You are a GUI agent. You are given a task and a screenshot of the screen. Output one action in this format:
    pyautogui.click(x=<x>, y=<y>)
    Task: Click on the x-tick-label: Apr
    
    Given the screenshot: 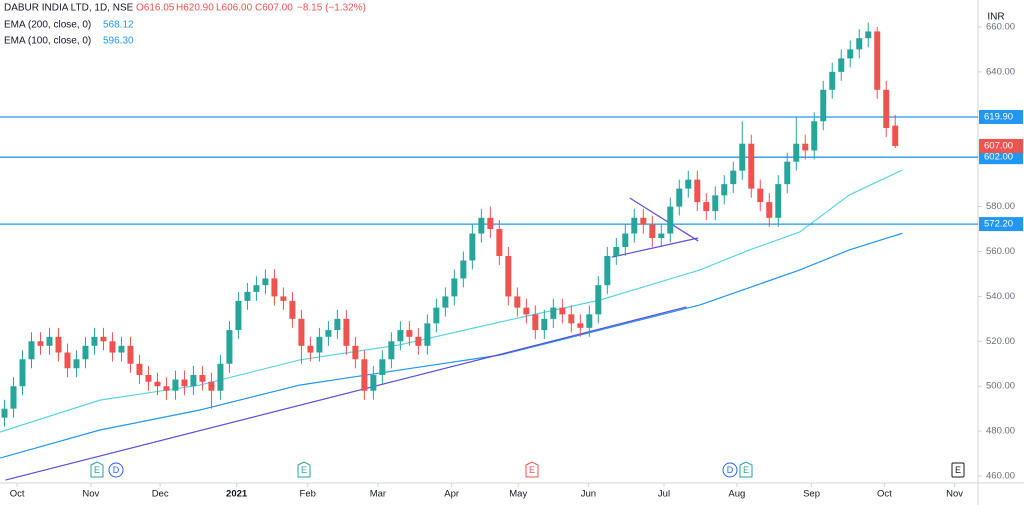 What is the action you would take?
    pyautogui.click(x=451, y=494)
    